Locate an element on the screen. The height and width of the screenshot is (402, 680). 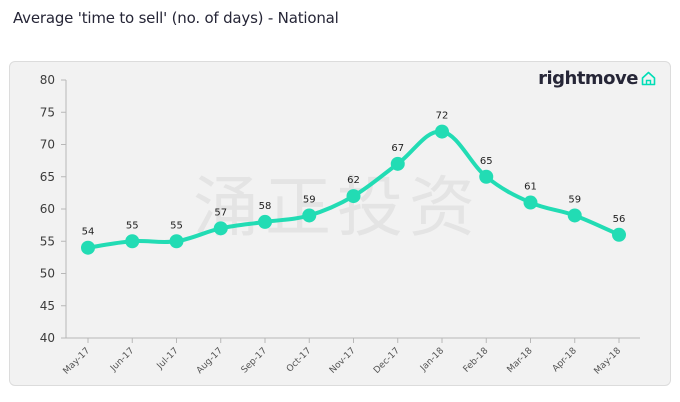
y-tick-label: 55 is located at coordinates (47, 241).